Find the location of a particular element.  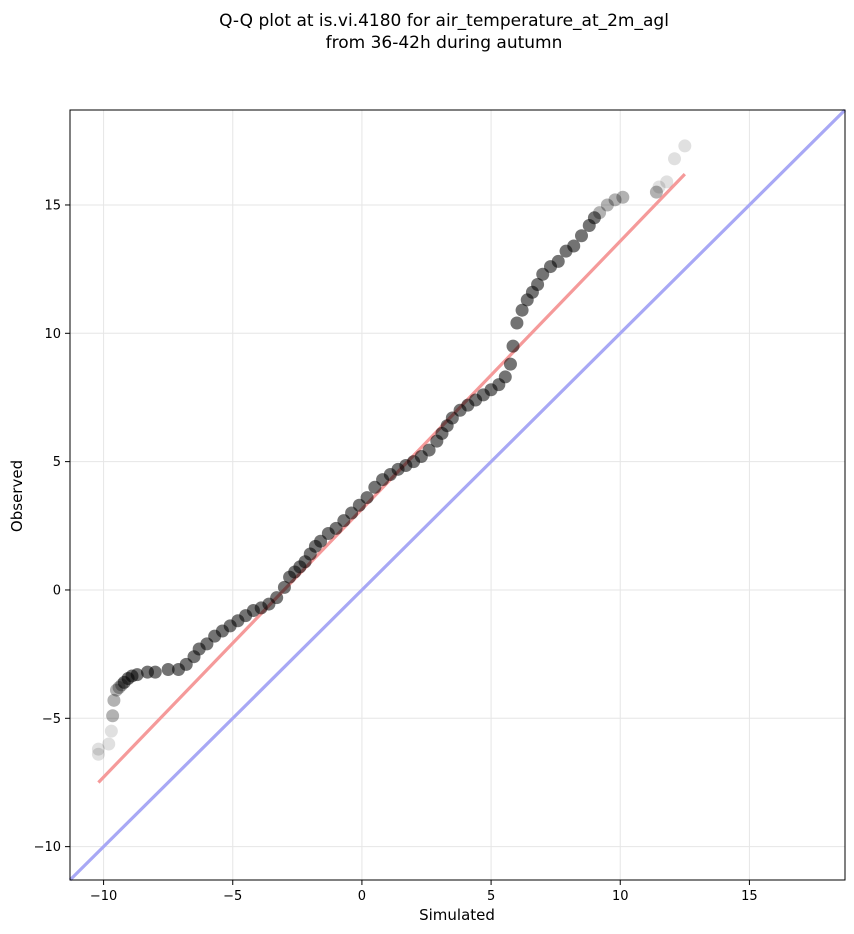

y-tick-label: 10 is located at coordinates (52, 334).